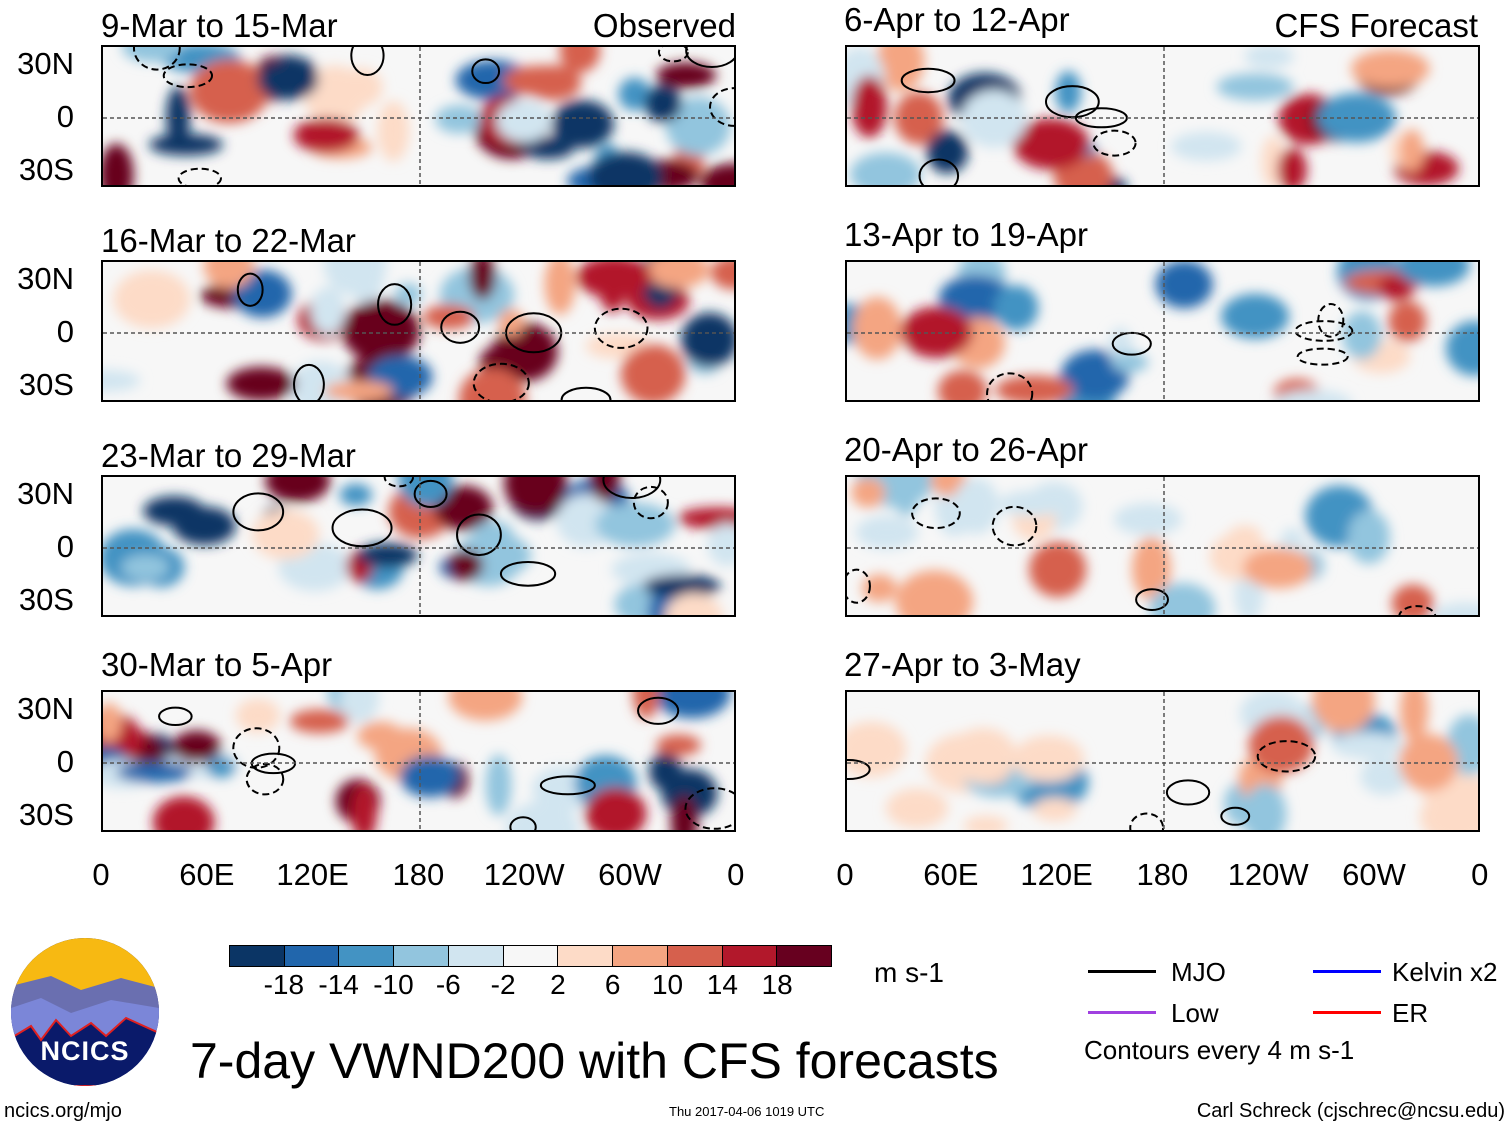  What do you see at coordinates (217, 664) in the screenshot?
I see `panel-title: 30-Mar to 5-Apr` at bounding box center [217, 664].